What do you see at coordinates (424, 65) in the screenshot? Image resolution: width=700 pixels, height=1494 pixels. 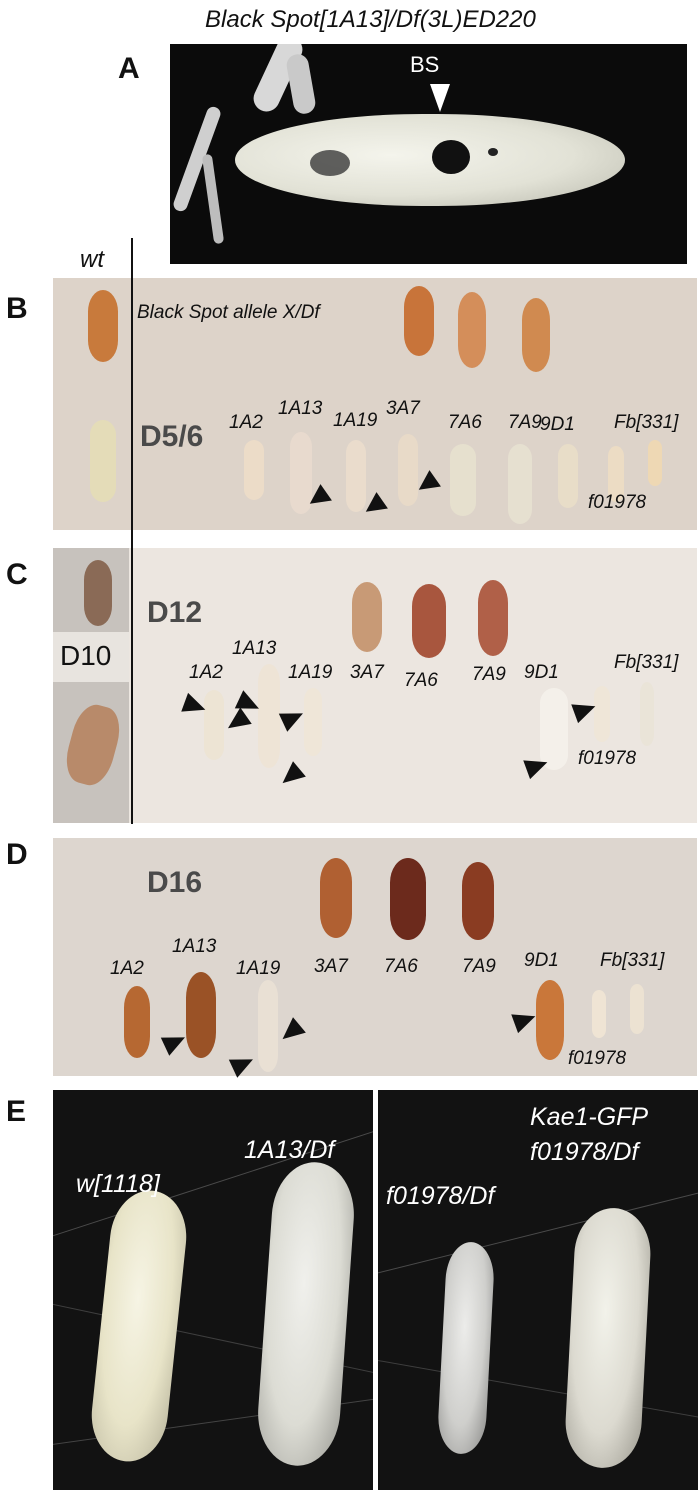 I see `bs-label: BS` at bounding box center [424, 65].